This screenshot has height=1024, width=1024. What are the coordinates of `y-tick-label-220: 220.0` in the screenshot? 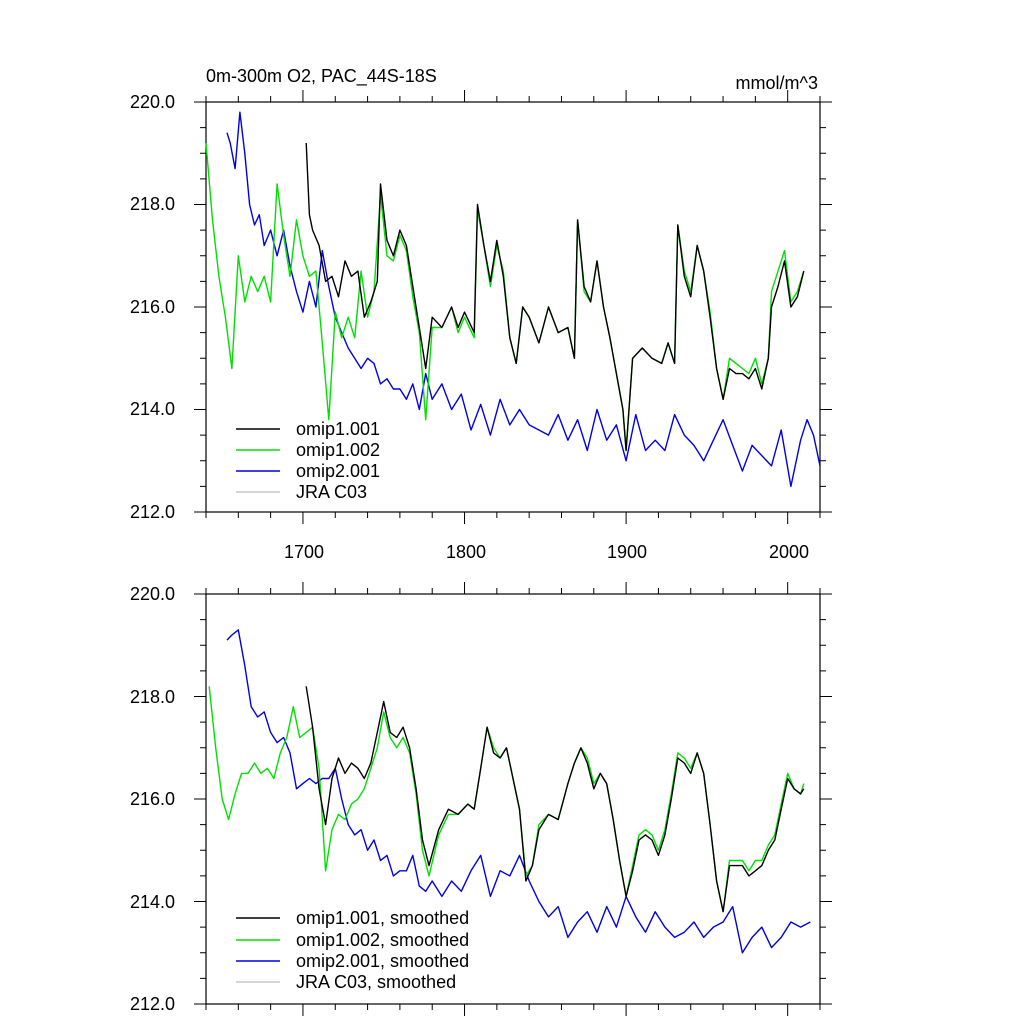 It's located at (152, 102).